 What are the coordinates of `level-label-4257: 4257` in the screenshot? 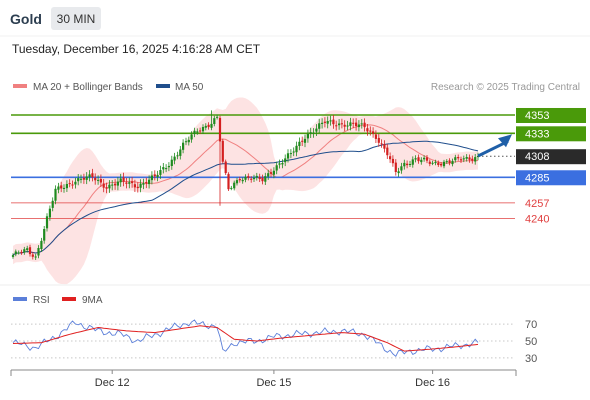 It's located at (537, 204).